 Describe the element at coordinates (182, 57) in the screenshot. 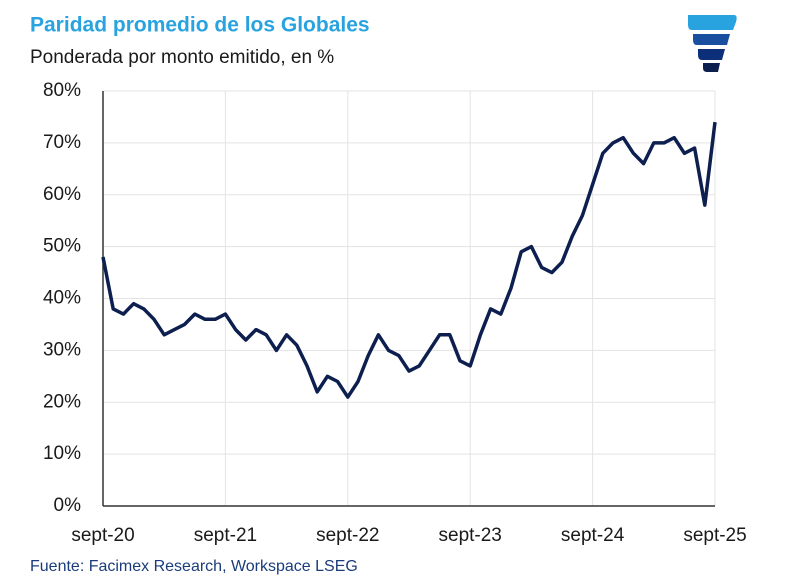

I see `chart-subtitle: Ponderada por monto emitido, en %` at that location.